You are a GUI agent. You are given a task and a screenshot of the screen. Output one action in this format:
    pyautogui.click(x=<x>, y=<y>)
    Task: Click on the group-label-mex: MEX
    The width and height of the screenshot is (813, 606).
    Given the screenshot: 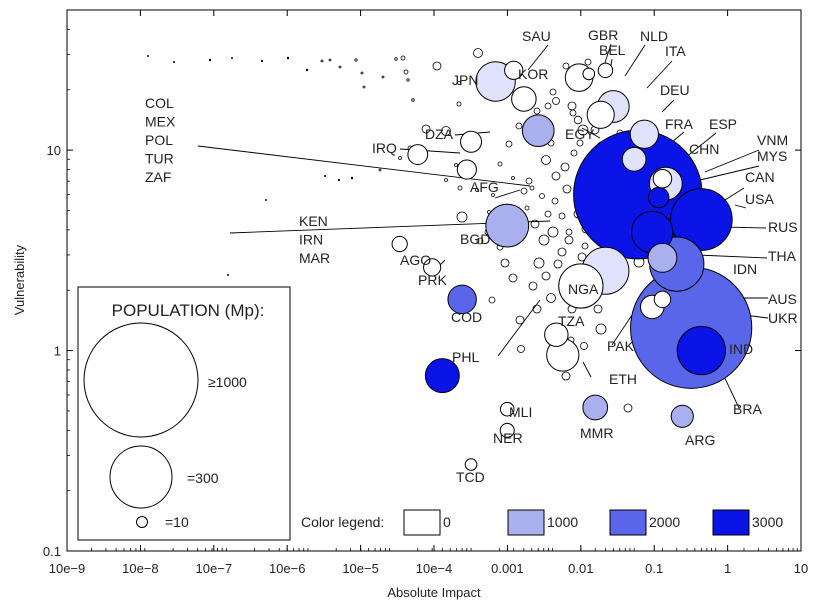 What is the action you would take?
    pyautogui.click(x=160, y=122)
    